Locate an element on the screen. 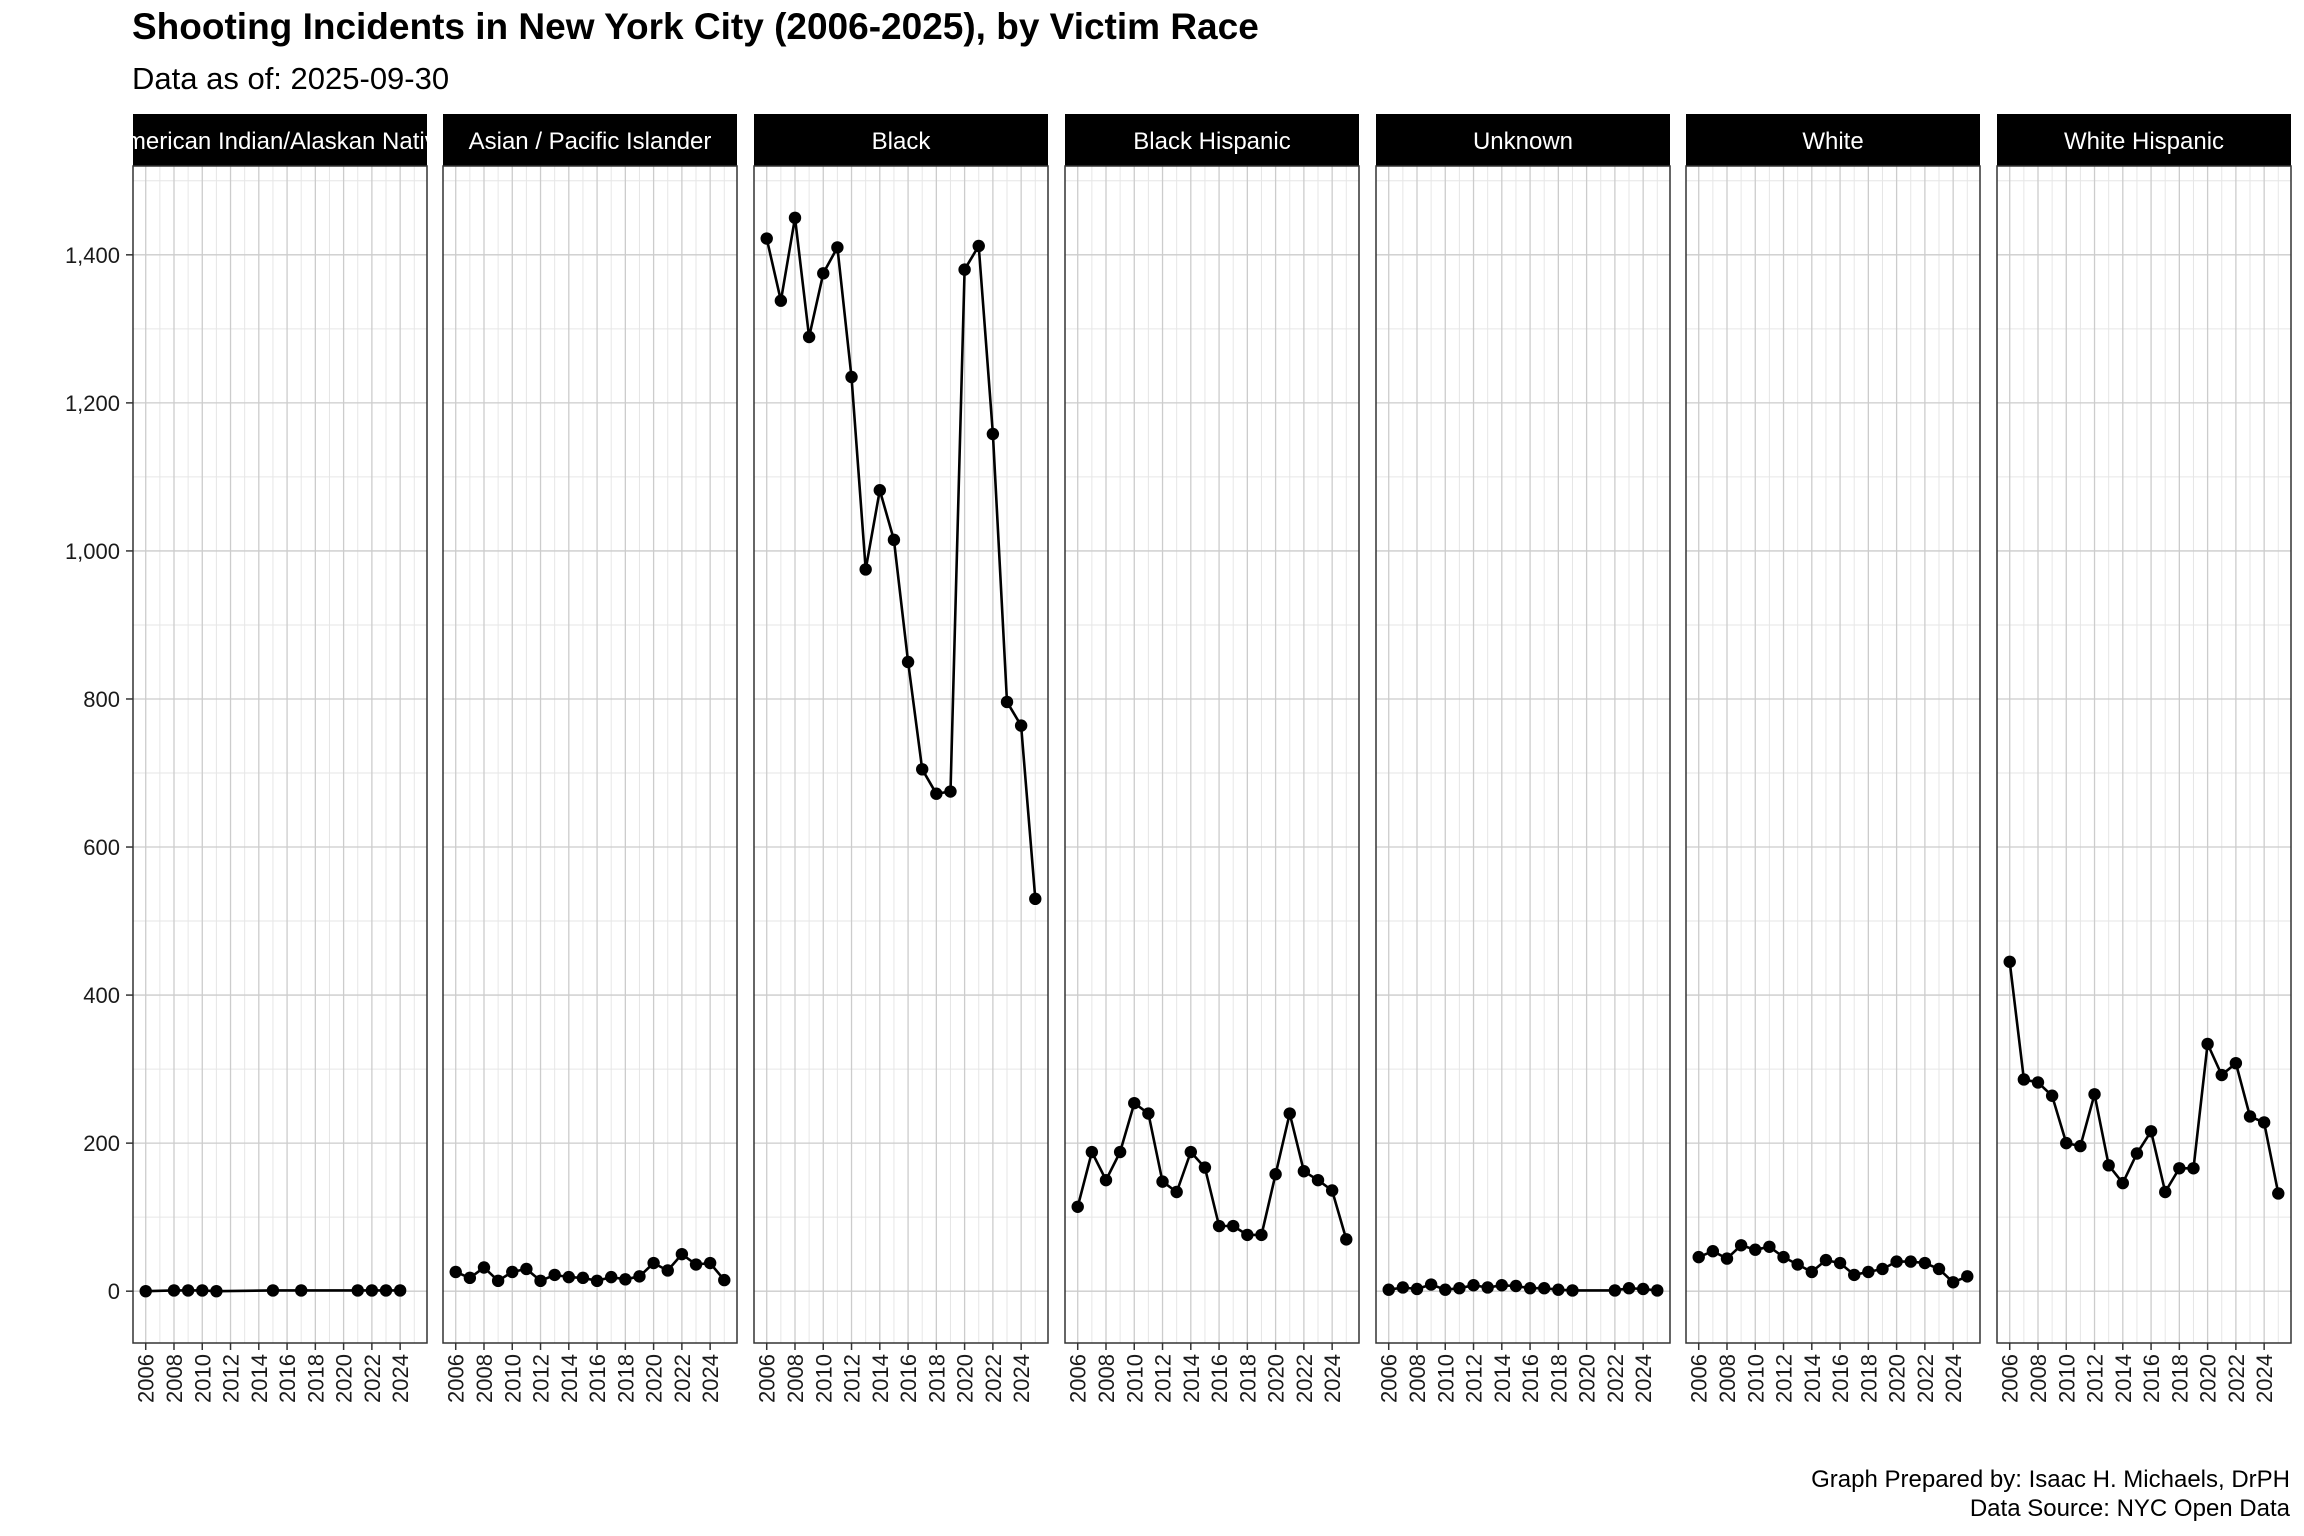 The height and width of the screenshot is (1536, 2304). panel-strip-label: White is located at coordinates (1832, 141).